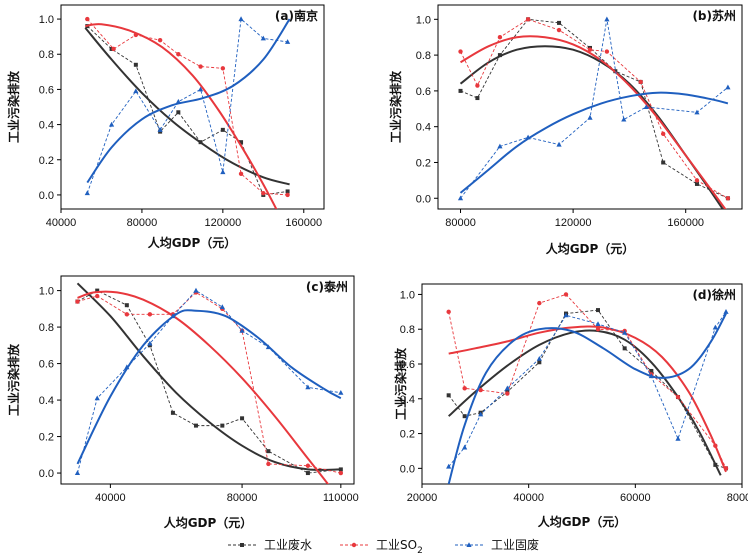 This screenshot has height=558, width=748. I want to click on y-tick-label: 0.6, so click(46, 90).